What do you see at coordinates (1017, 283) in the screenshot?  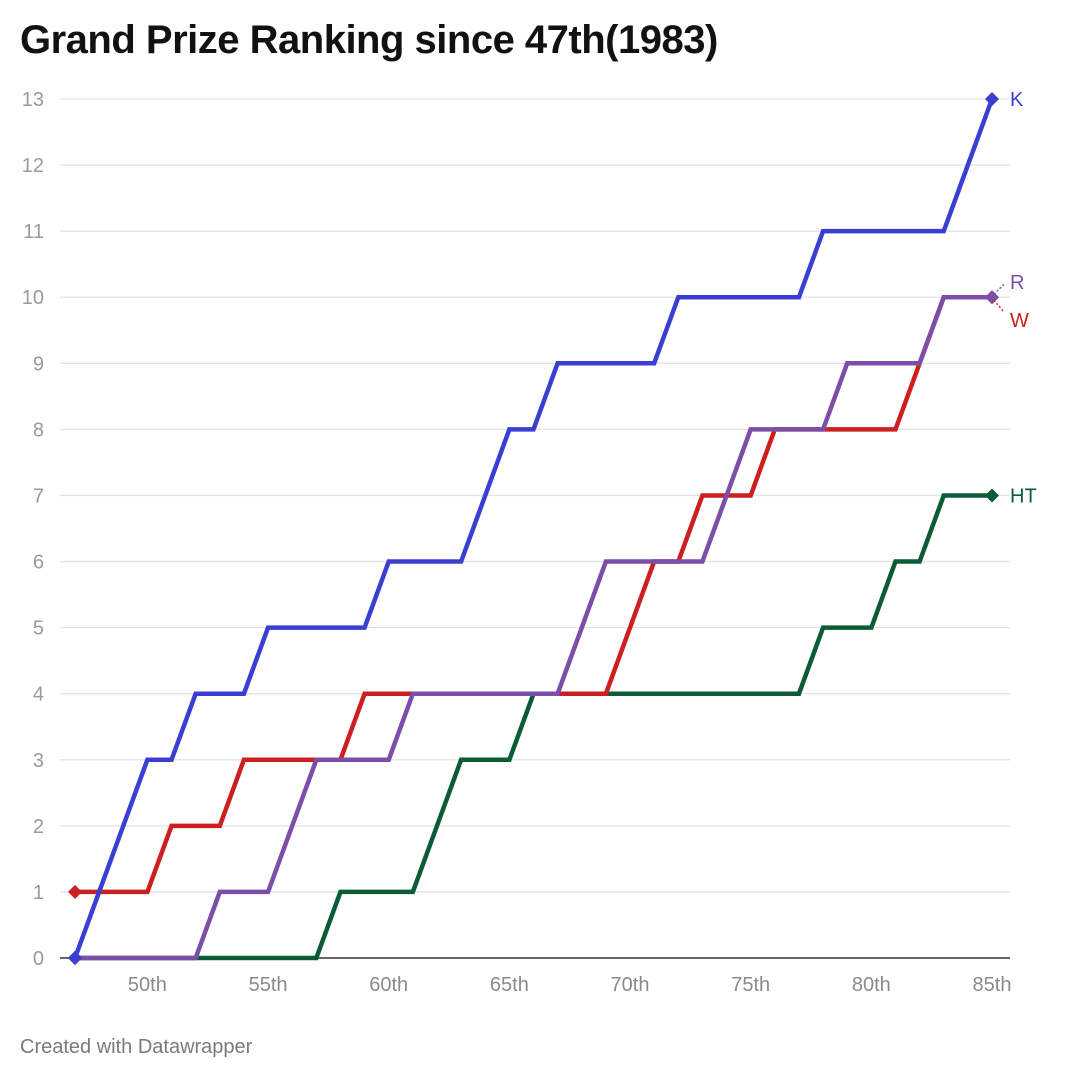 I see `series-label-r: R` at bounding box center [1017, 283].